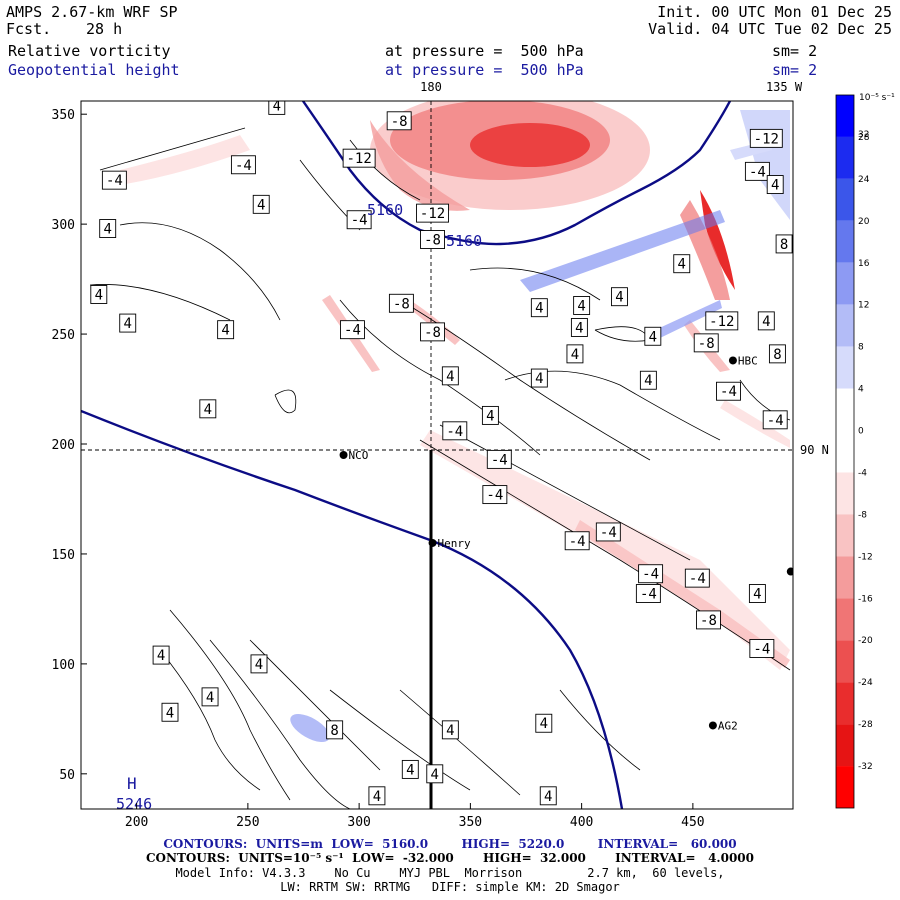 Image resolution: width=900 pixels, height=900 pixels. What do you see at coordinates (770, 29) in the screenshot?
I see `valid-time: Valid. 04 UTC Tue 02 Dec 25` at bounding box center [770, 29].